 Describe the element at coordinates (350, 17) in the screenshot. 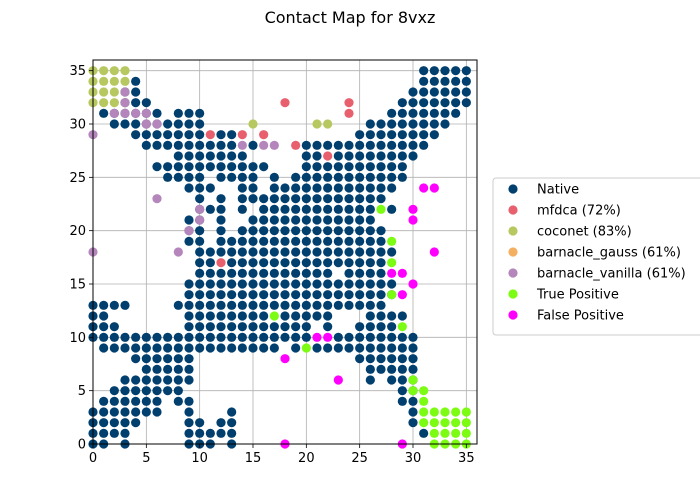

I see `chart-title: Contact Map for 8vxz` at that location.